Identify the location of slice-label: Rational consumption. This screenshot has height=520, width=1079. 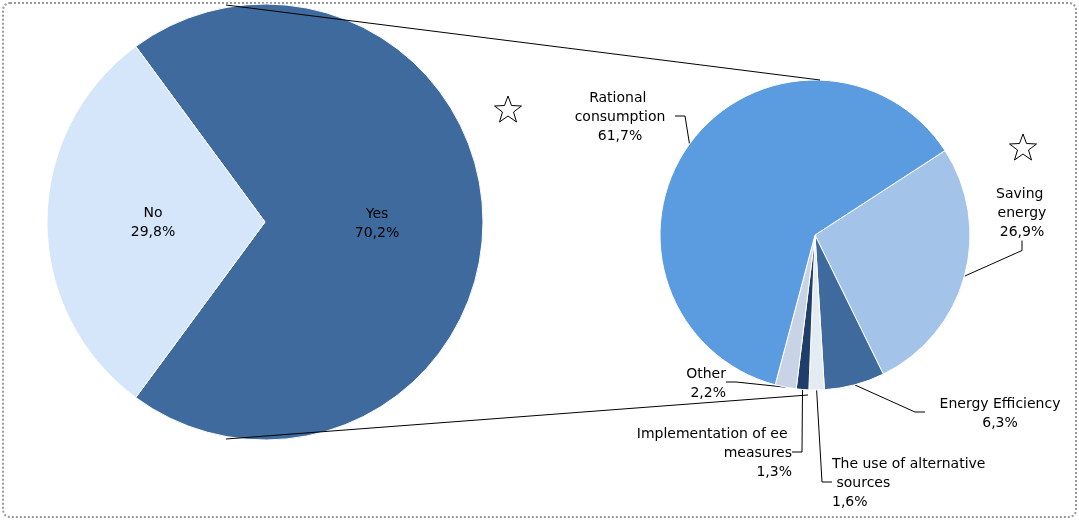
(620, 106).